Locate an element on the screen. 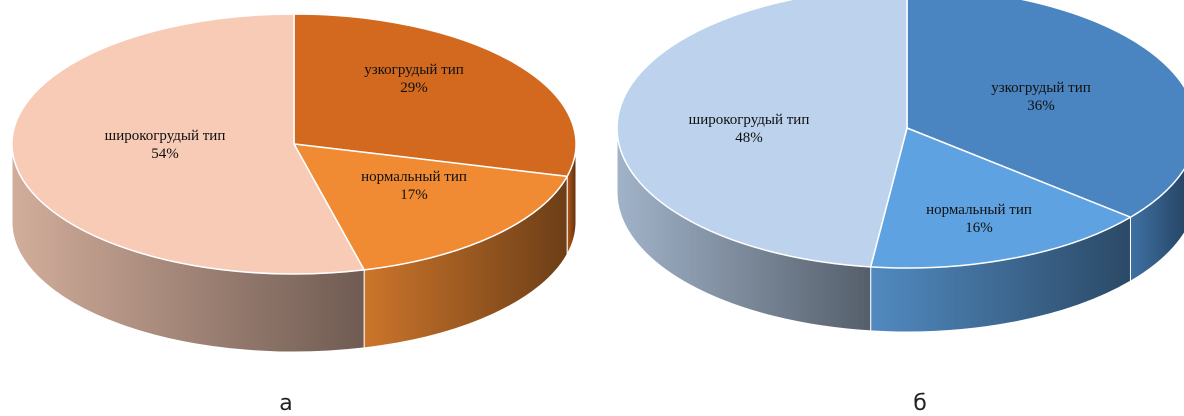  slice-value-label: 48% is located at coordinates (749, 138).